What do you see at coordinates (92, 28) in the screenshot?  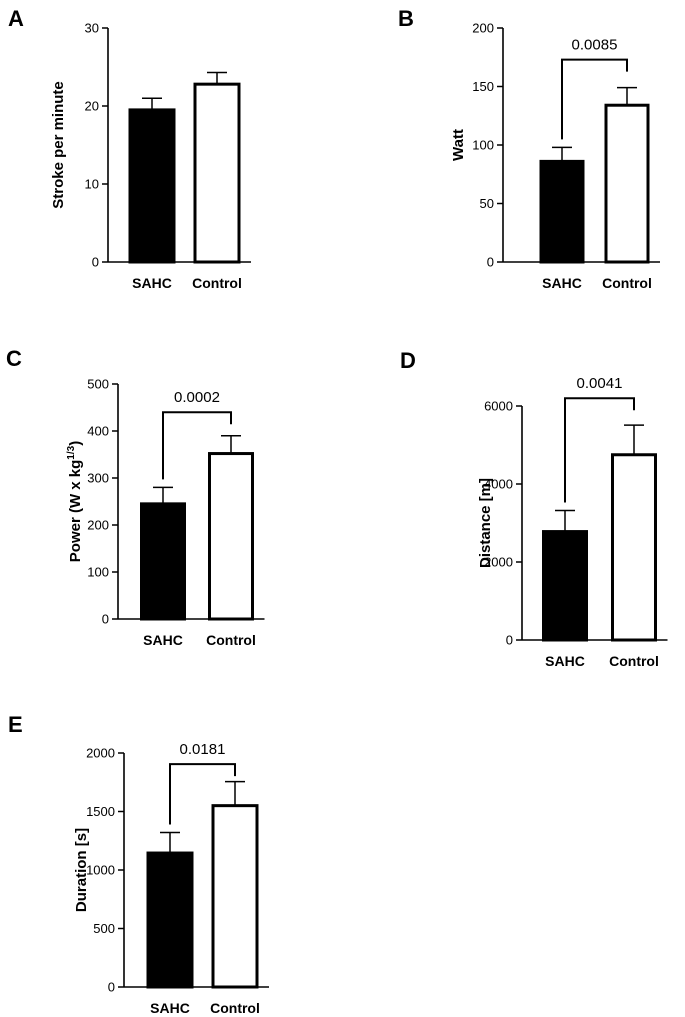 I see `y-tick-label: 30` at bounding box center [92, 28].